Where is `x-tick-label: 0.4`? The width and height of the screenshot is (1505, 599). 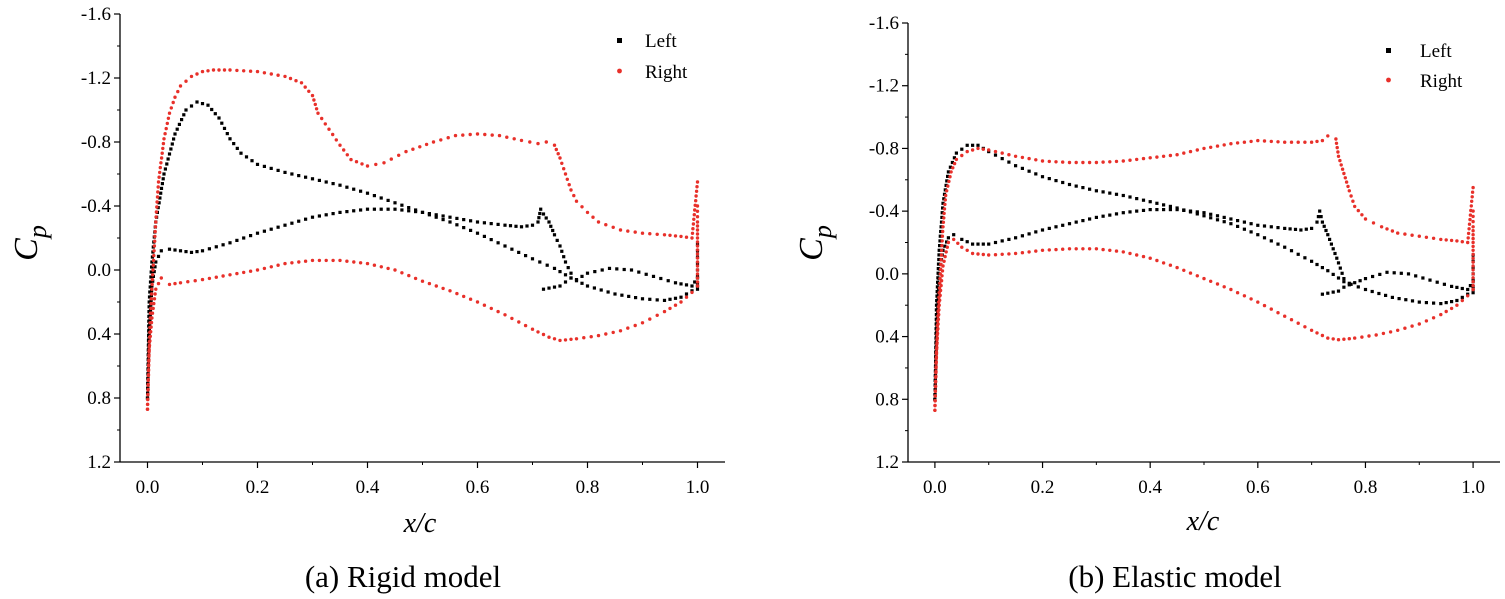 x-tick-label: 0.4 is located at coordinates (368, 487).